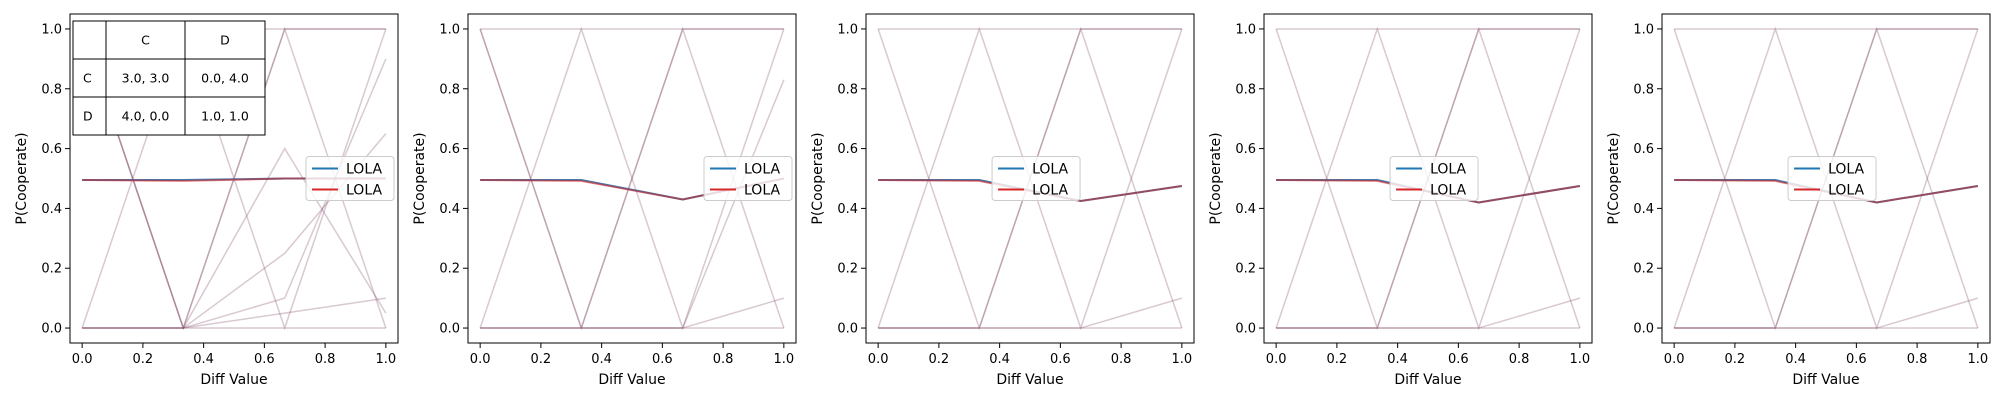  What do you see at coordinates (146, 78) in the screenshot?
I see `payoff-cell: 3.0, 3.0` at bounding box center [146, 78].